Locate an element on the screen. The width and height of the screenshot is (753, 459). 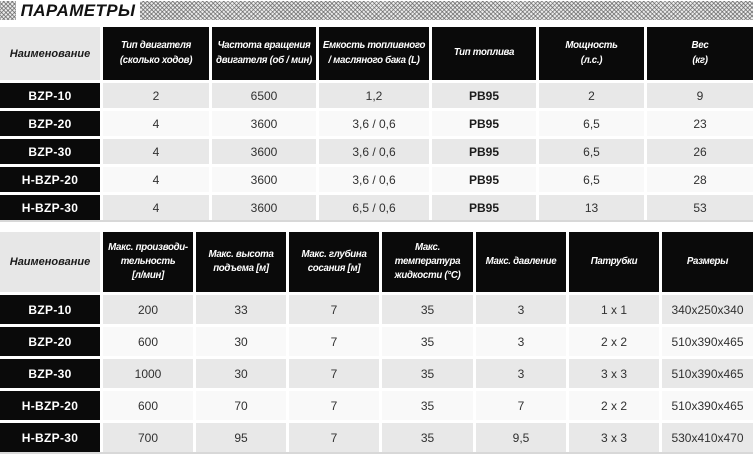
value-cell: 1 x 1 is located at coordinates (614, 309).